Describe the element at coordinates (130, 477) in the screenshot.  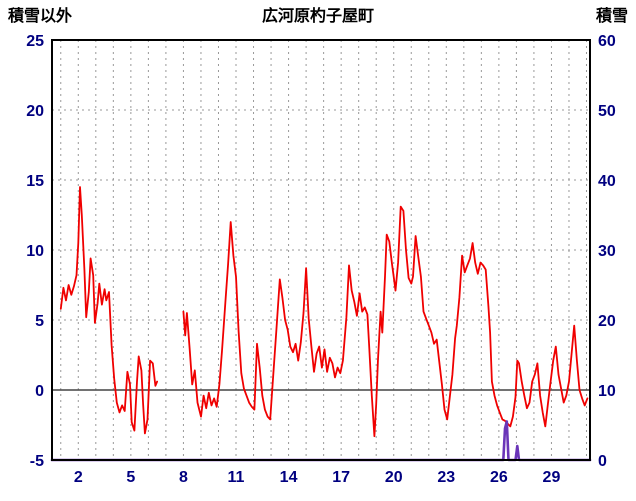
I see `x-tick-label: 5` at that location.